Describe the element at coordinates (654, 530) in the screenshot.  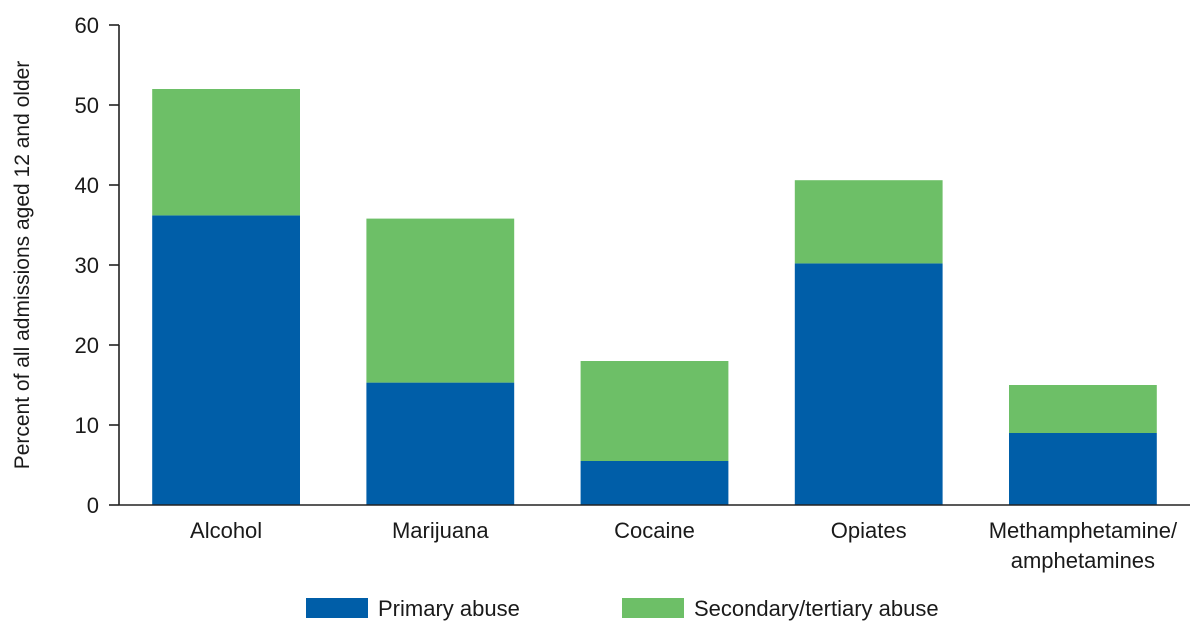
I see `x-tick-label: Cocaine` at that location.